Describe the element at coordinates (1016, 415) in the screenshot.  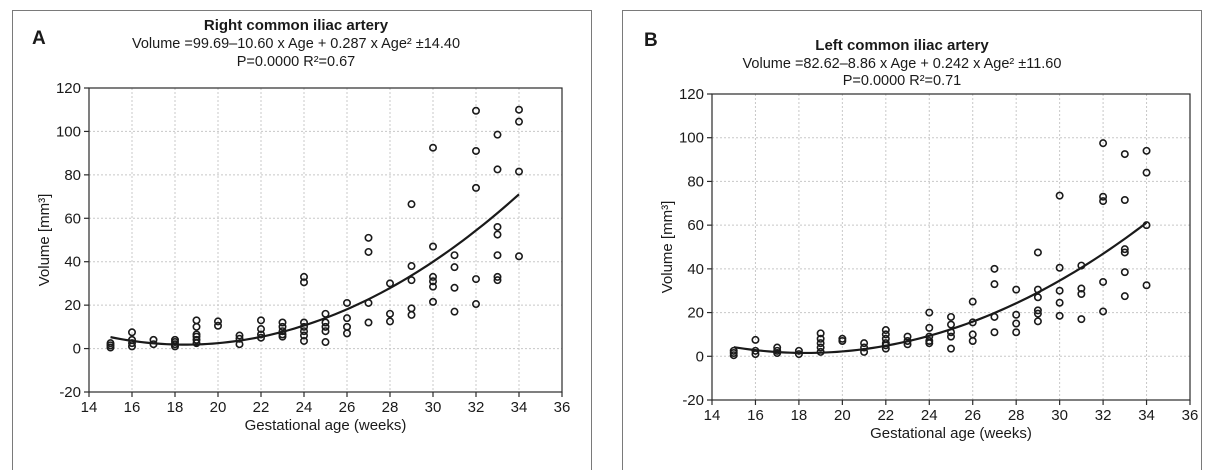
I see `x-tick-label: 28` at that location.